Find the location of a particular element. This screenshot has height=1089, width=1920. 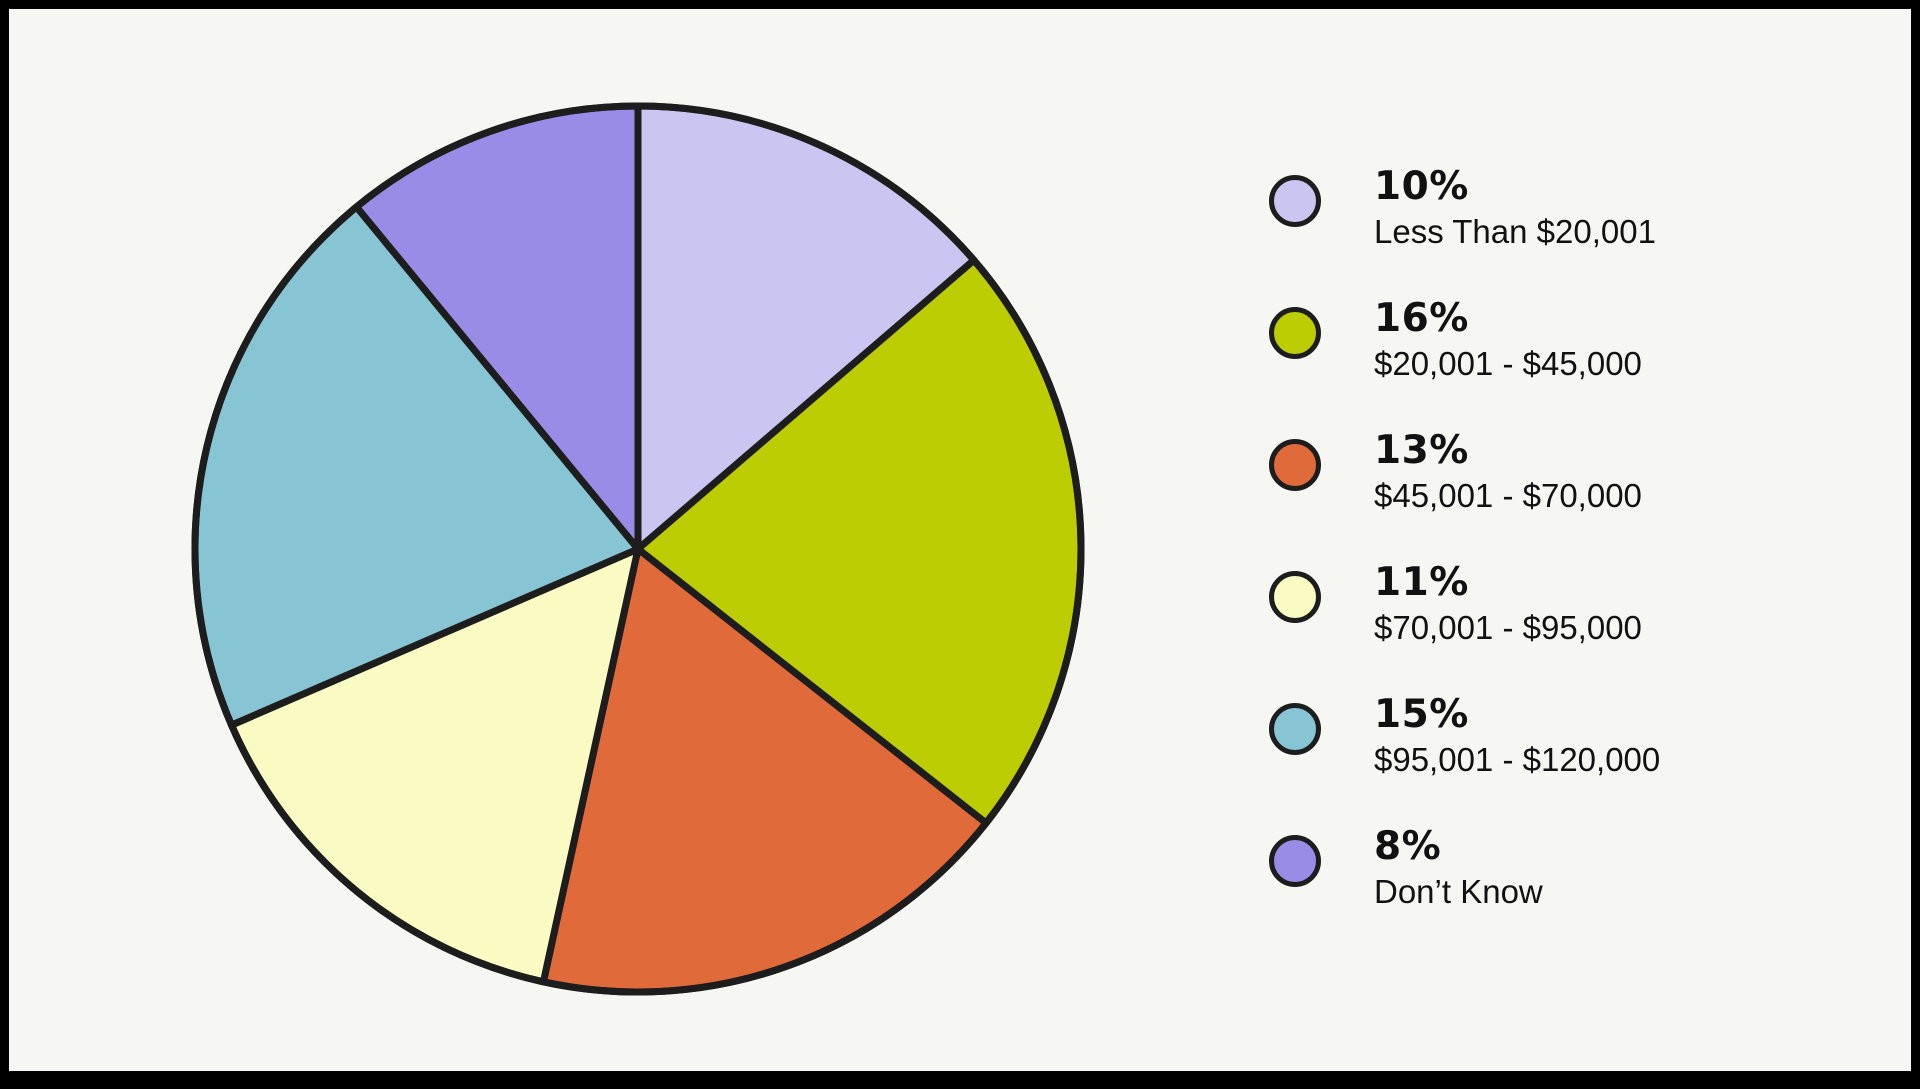

legend-item-20001-45000: 16% $20,001 - $45,000 is located at coordinates (1567, 365).